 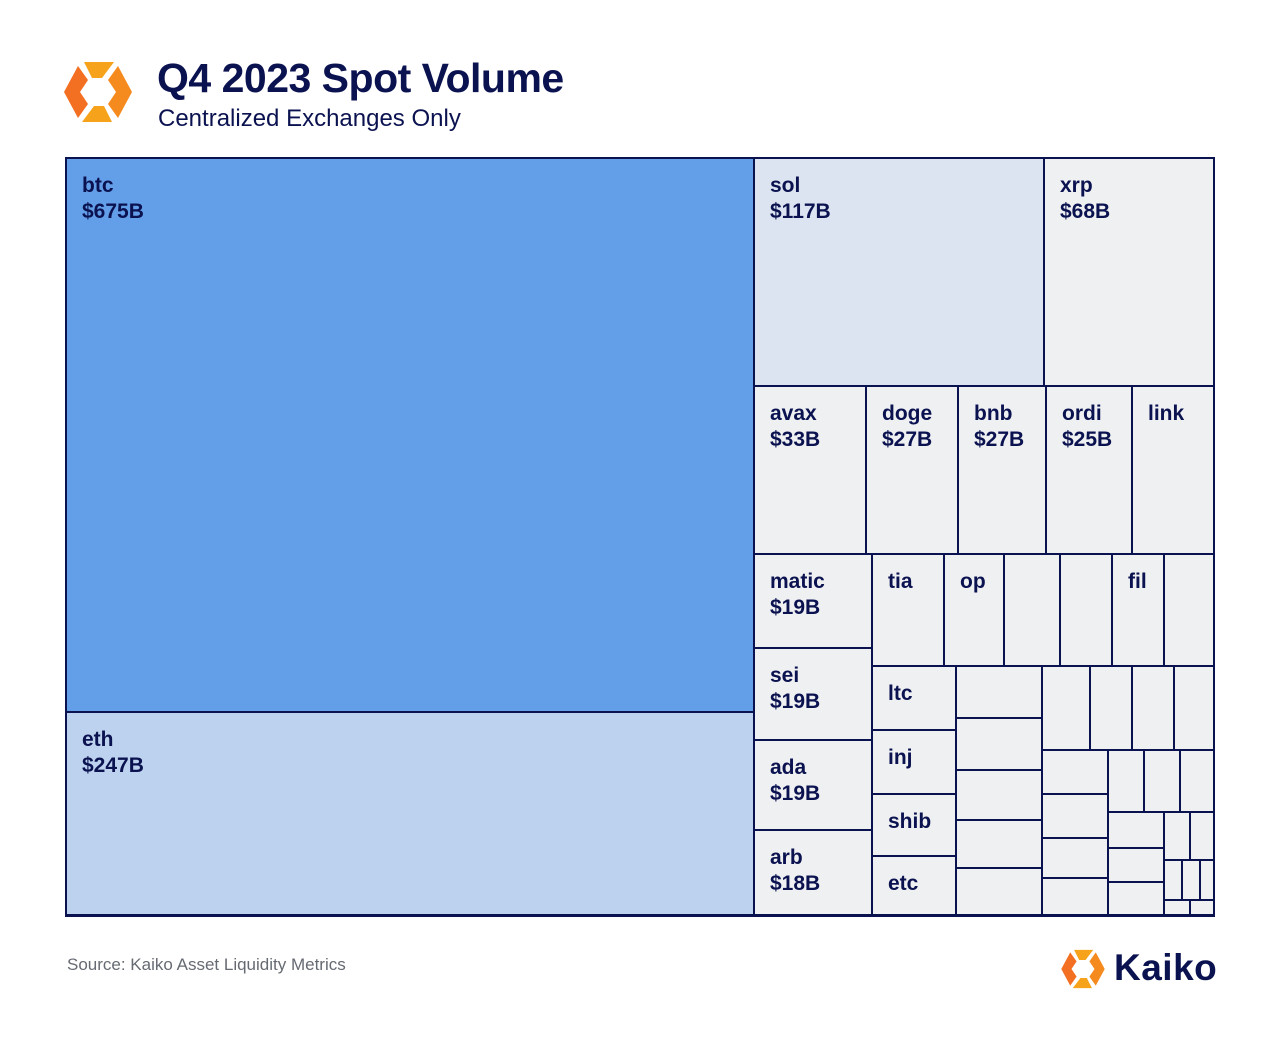 I want to click on tile-label-matic: matic, so click(x=797, y=581).